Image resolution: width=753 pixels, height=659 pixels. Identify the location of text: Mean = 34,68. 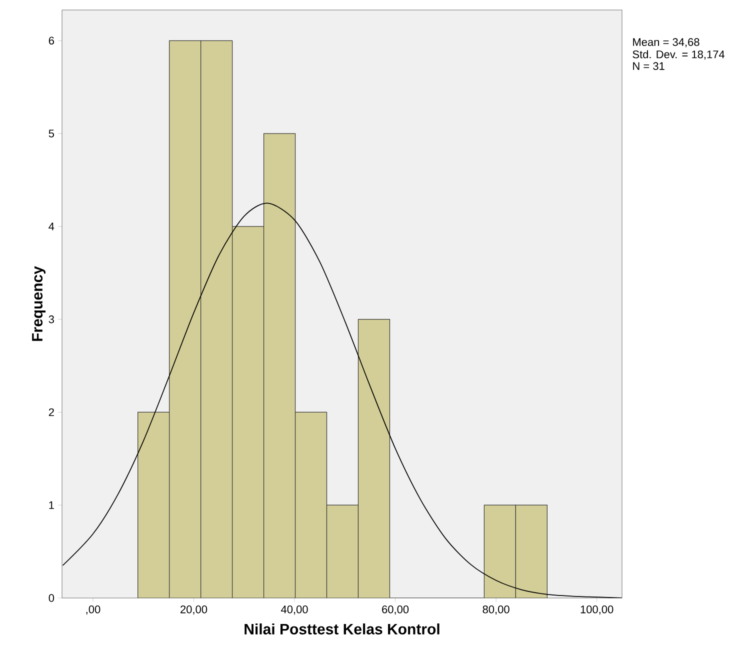
(666, 43).